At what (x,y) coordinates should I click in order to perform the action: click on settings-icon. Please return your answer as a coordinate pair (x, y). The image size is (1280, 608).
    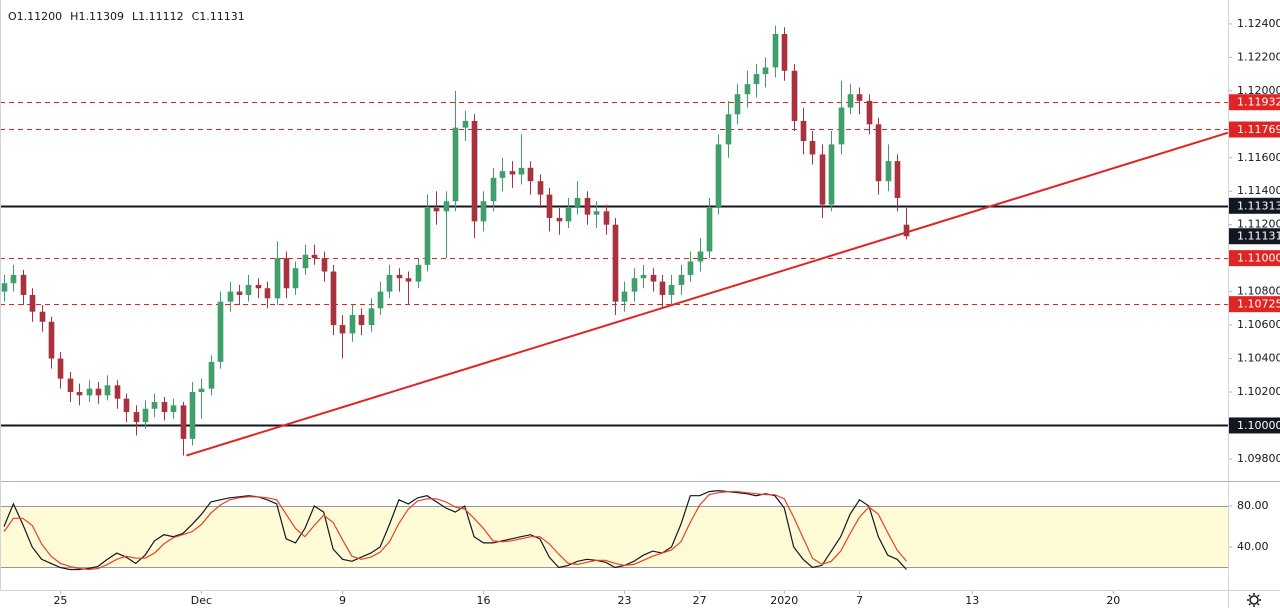
    Looking at the image, I should click on (1254, 600).